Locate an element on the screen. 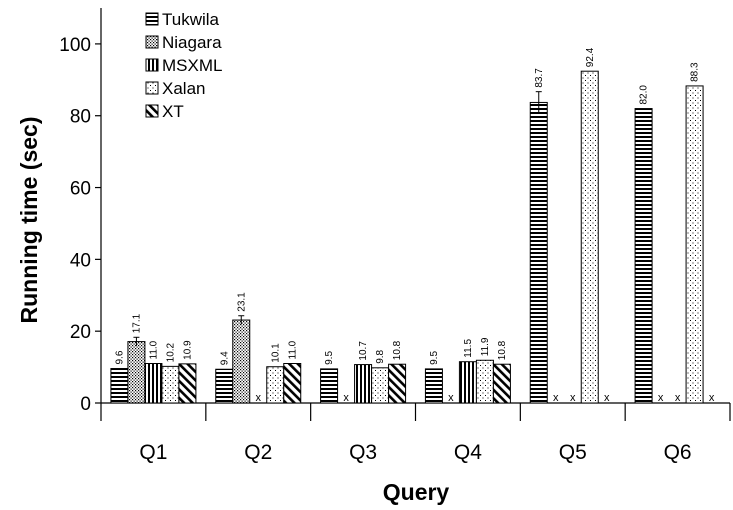  y-tick-label: 60 is located at coordinates (80, 189).